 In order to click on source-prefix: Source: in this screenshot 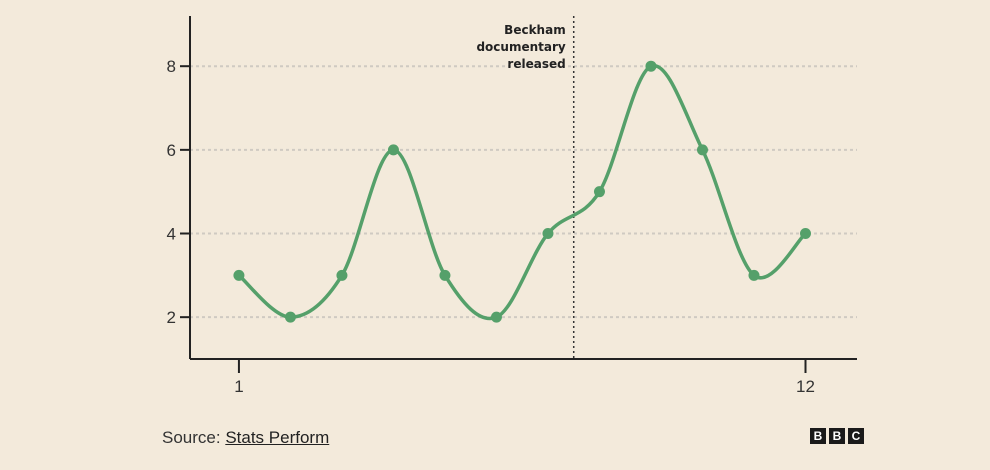, I will do `click(194, 437)`.